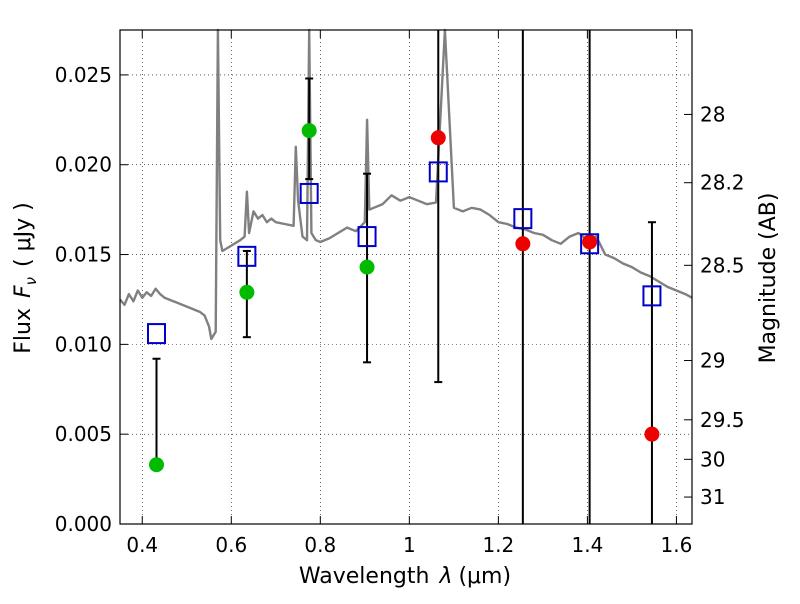 The image size is (800, 604). Describe the element at coordinates (83, 524) in the screenshot. I see `y-tick-label: 0.000` at that location.